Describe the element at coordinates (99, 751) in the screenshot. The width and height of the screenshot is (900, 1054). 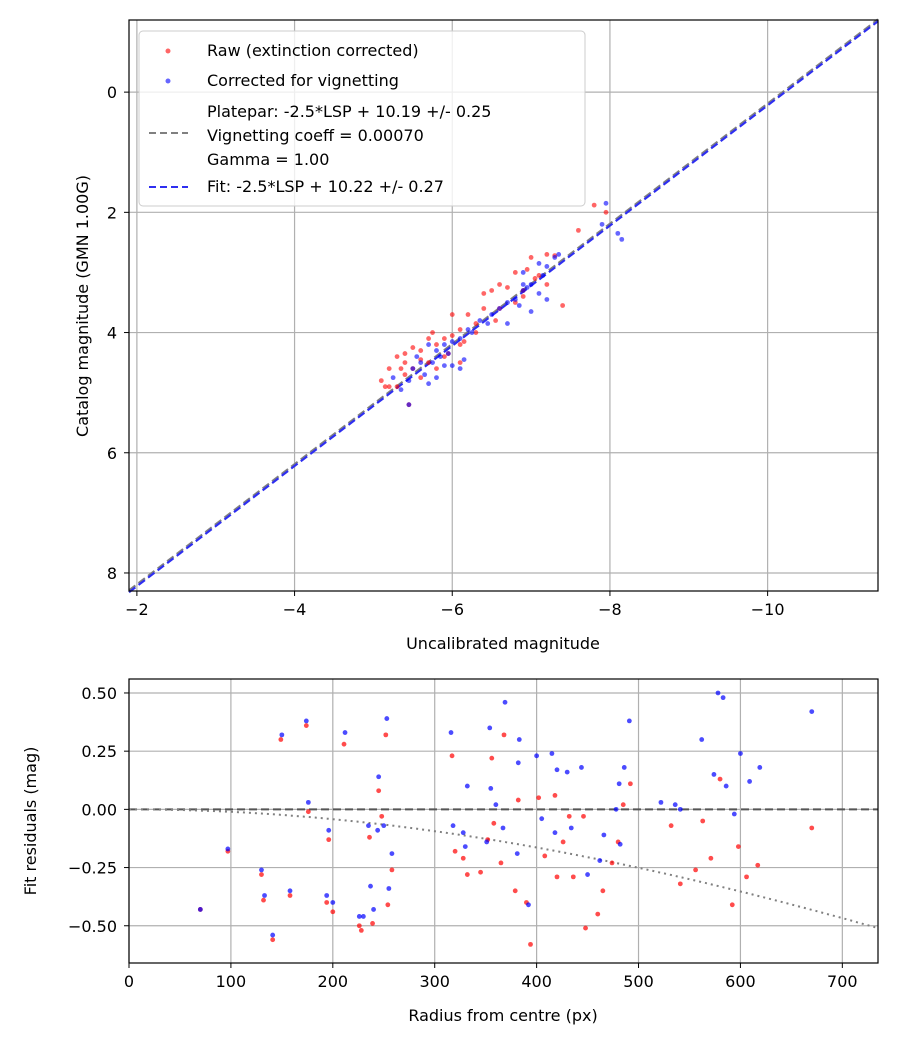
I see `residuals-plot-ytick-label: 0.25` at that location.